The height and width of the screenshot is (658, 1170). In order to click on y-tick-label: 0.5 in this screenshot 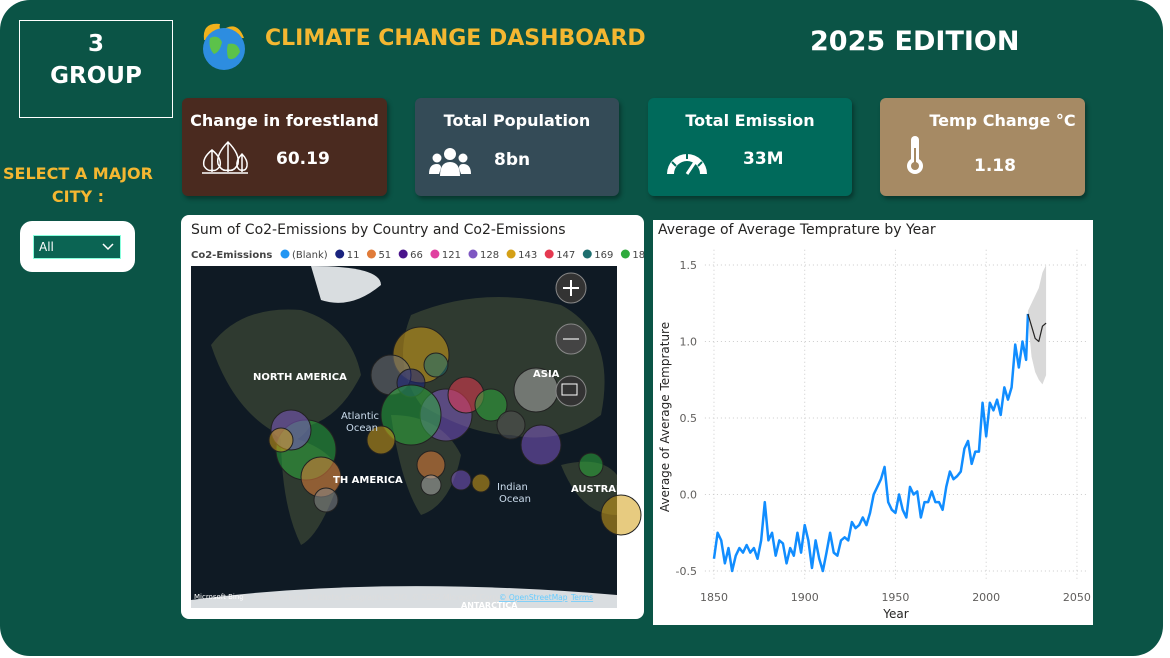, I will do `click(689, 418)`.